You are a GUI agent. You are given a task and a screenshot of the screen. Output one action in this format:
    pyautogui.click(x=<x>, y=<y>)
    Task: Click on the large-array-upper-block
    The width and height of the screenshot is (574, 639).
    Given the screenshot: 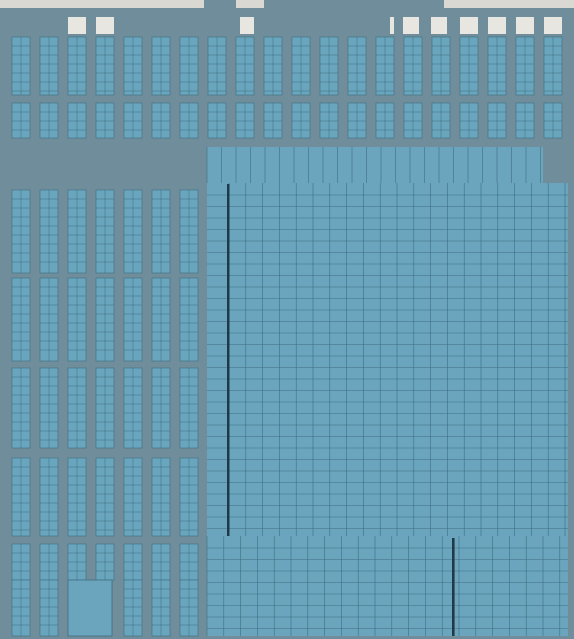 What is the action you would take?
    pyautogui.click(x=375, y=165)
    